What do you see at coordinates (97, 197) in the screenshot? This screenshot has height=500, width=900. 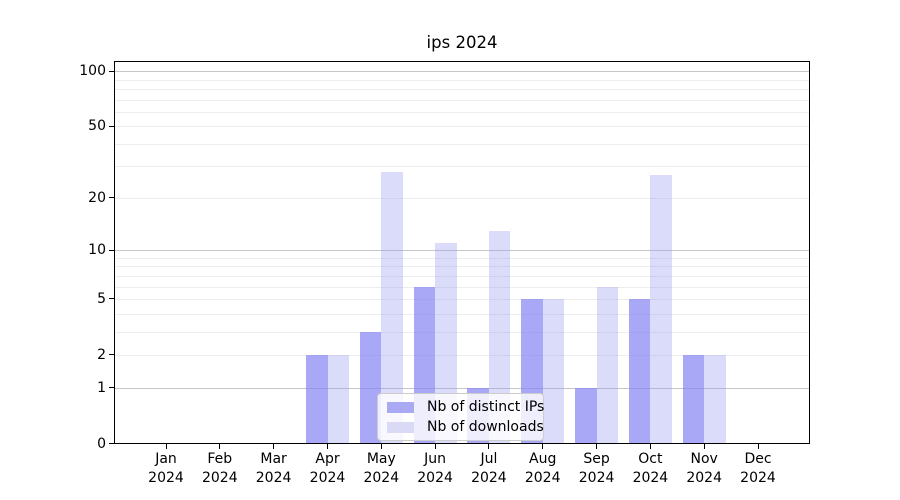 I see `y-tick-label-20: 20` at bounding box center [97, 197].